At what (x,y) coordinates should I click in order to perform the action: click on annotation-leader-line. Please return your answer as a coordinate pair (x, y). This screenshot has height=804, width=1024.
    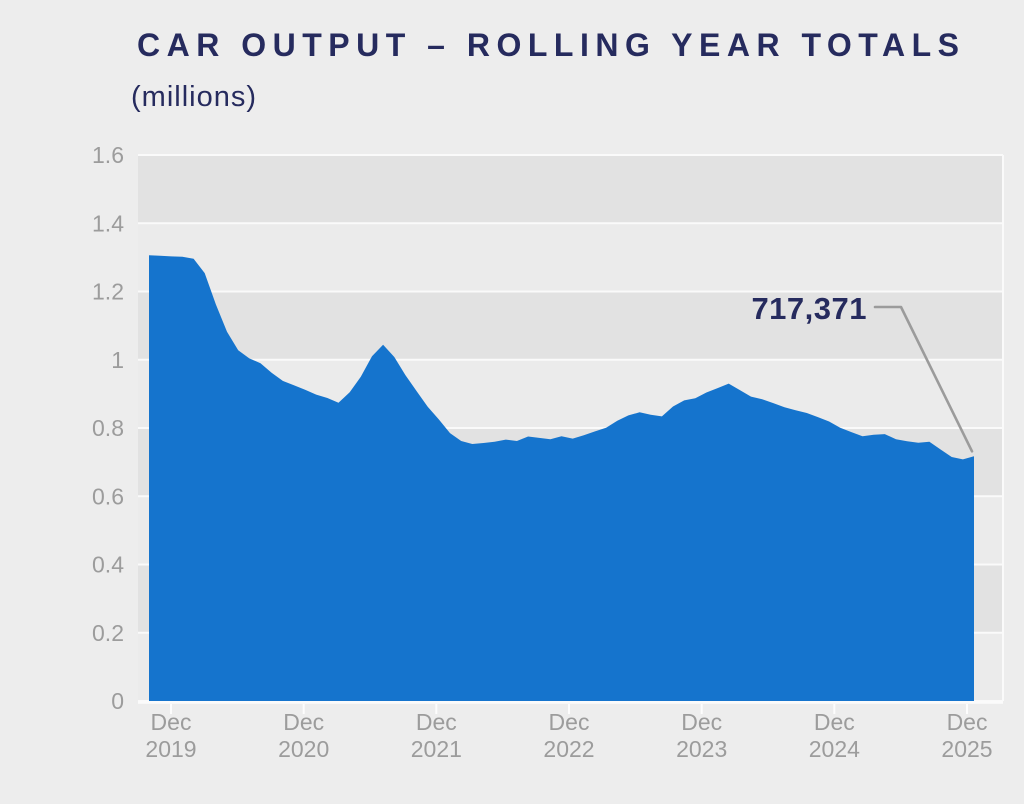
    Looking at the image, I should click on (923, 379).